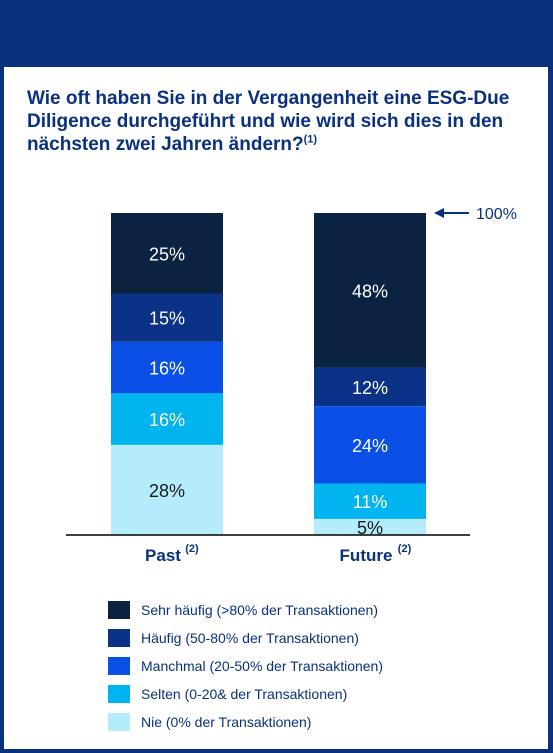  I want to click on category-label-future: Future, so click(366, 555).